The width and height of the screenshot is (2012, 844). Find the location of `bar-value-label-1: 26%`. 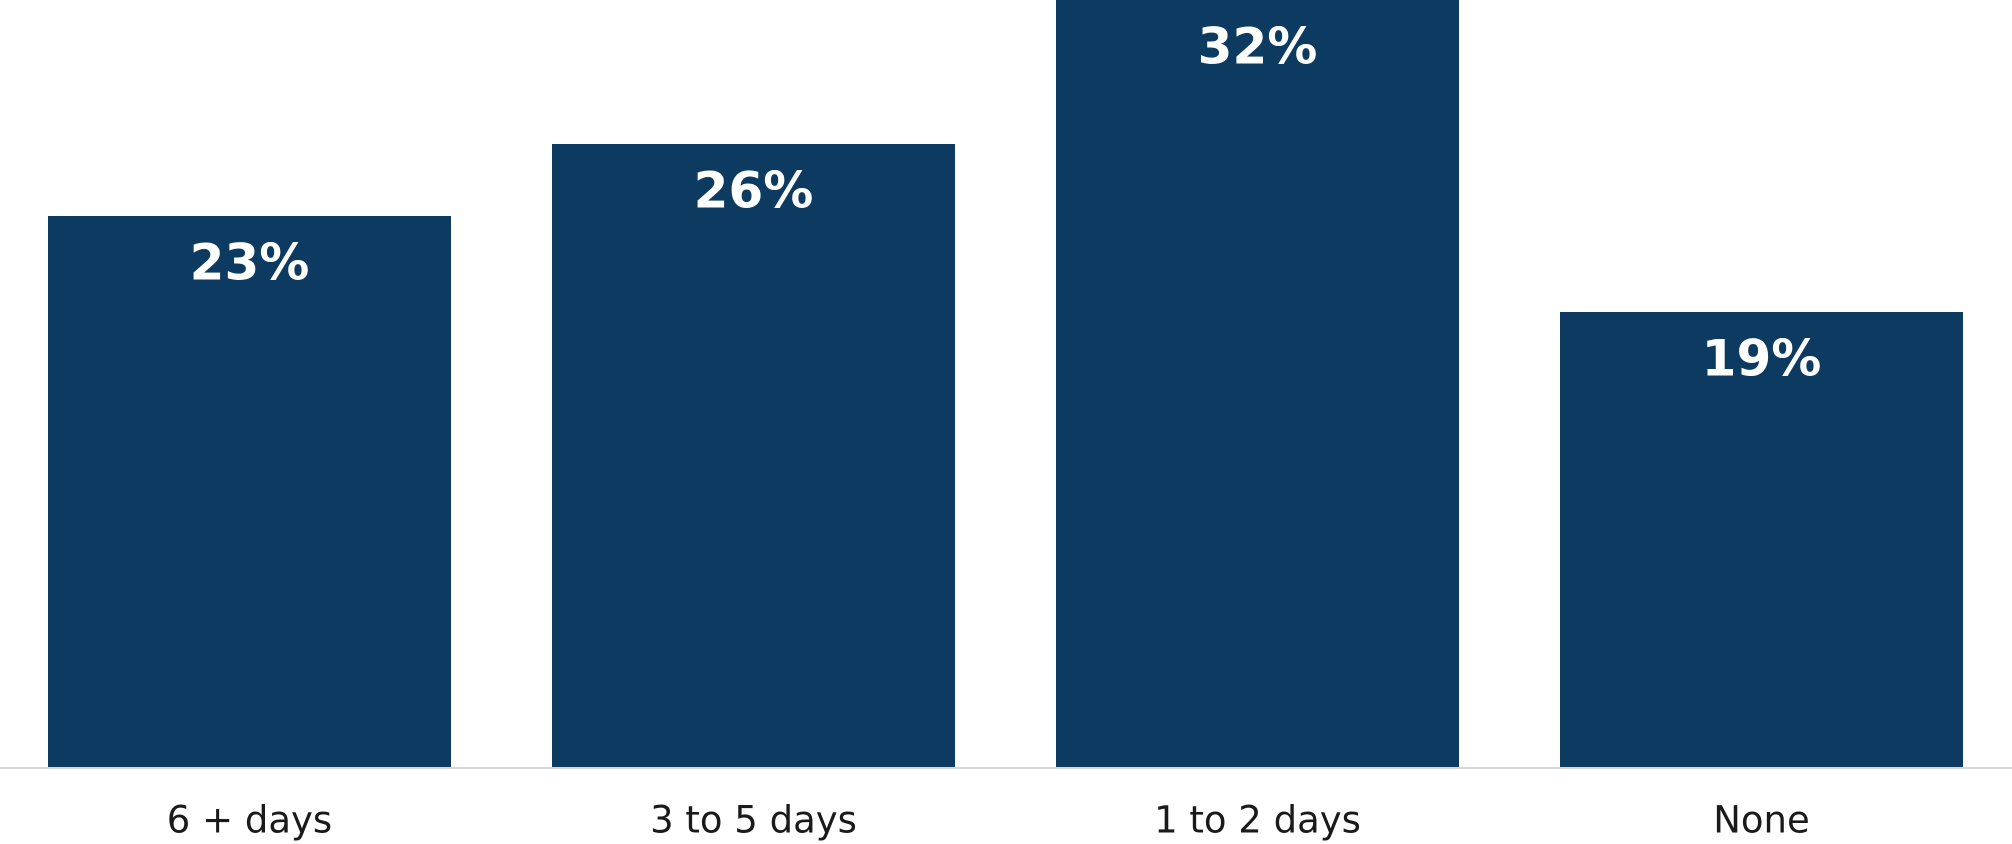

bar-value-label-1: 26% is located at coordinates (754, 191).